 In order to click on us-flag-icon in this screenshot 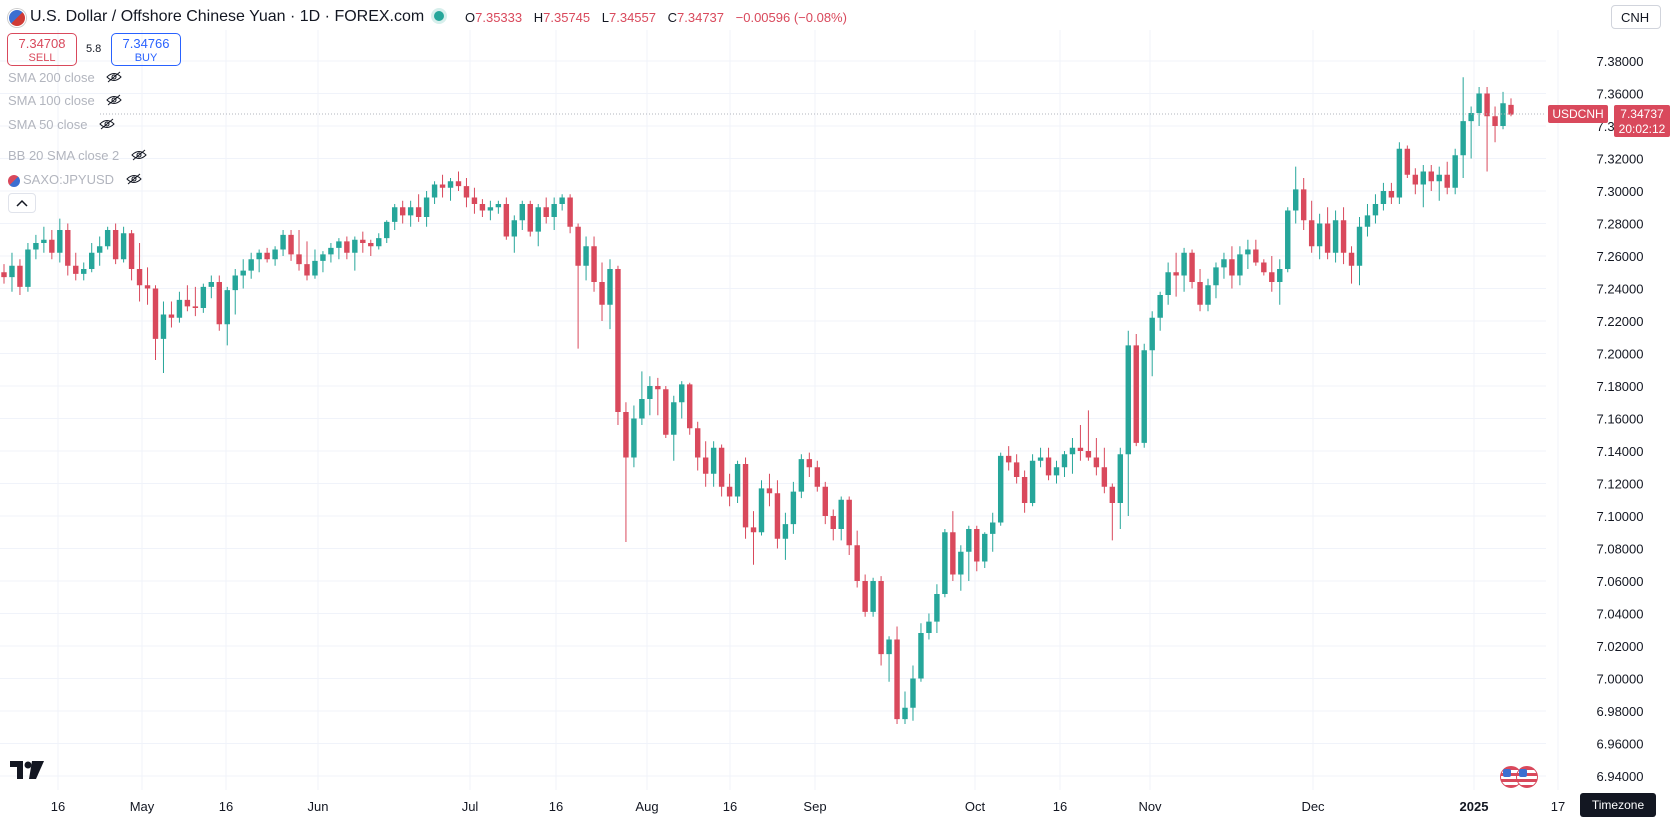, I will do `click(1527, 777)`.